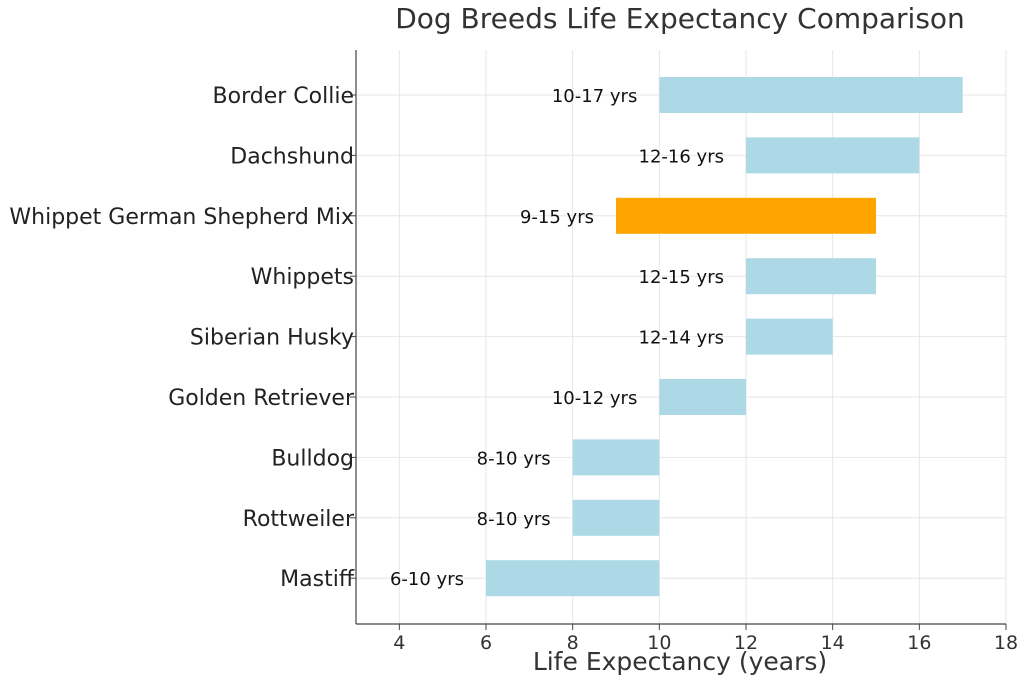 This screenshot has height=684, width=1024. I want to click on category-label: Rottweiler, so click(299, 519).